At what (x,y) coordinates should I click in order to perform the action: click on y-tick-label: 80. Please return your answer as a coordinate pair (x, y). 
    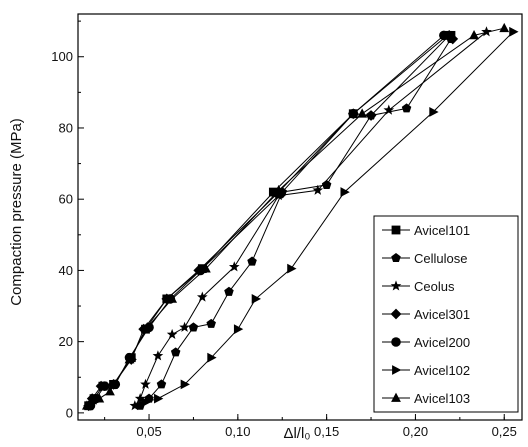
    Looking at the image, I should click on (66, 127).